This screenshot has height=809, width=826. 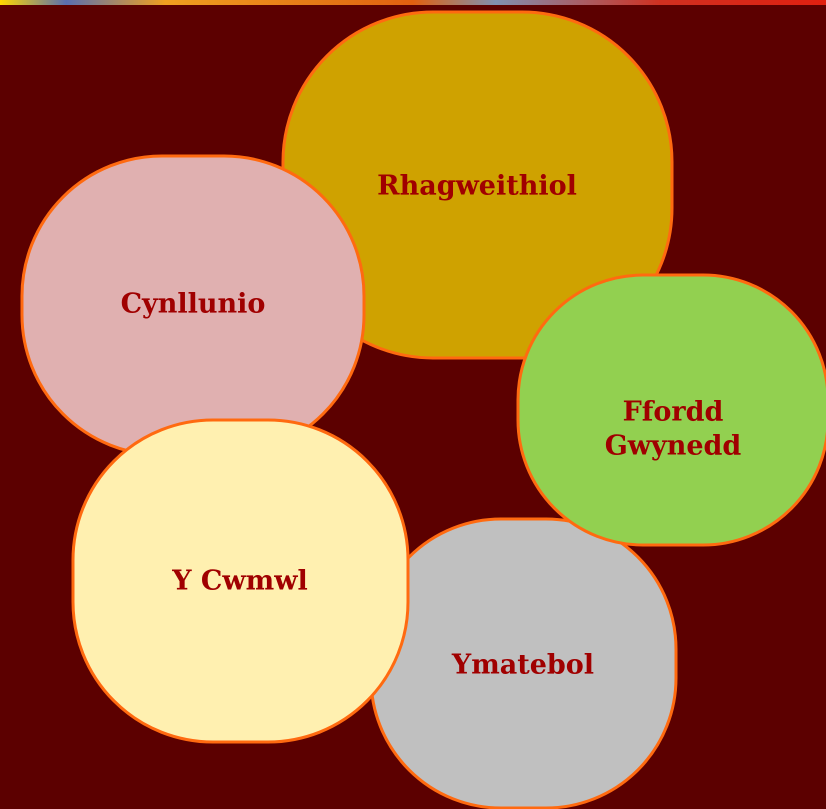 I want to click on node-label: Cynllunio, so click(x=193, y=304).